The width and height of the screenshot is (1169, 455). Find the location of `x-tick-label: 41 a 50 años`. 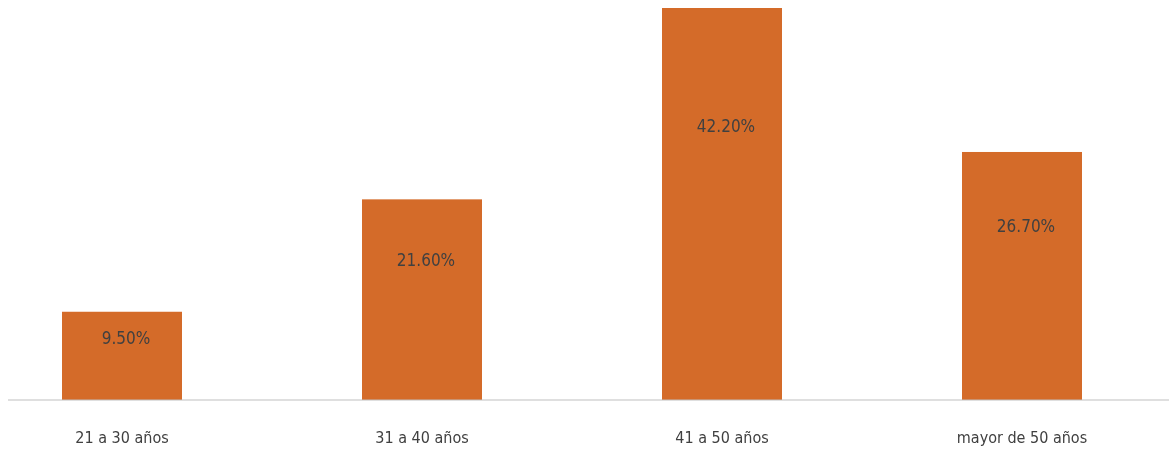

x-tick-label: 41 a 50 años is located at coordinates (722, 437).